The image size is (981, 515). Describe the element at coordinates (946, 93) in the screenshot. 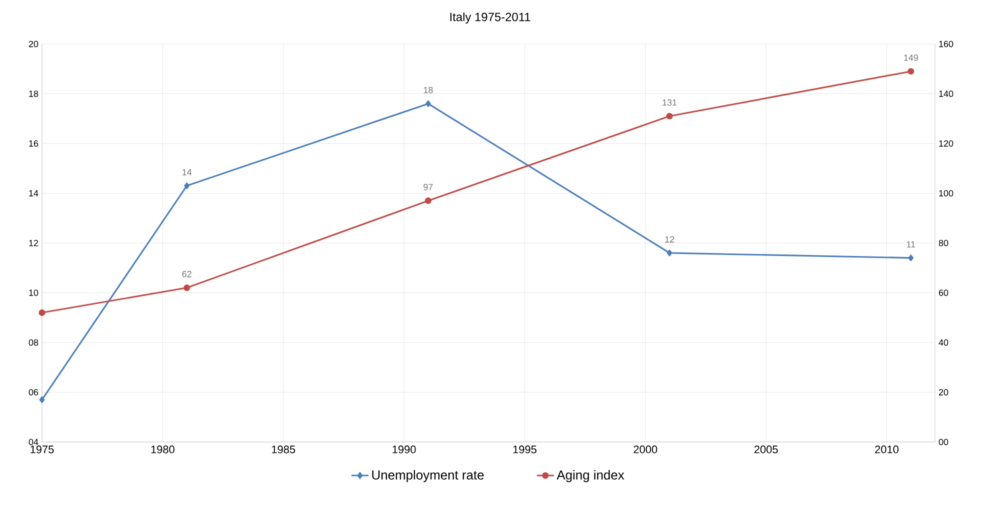

I see `y2-tick-label: 140` at that location.